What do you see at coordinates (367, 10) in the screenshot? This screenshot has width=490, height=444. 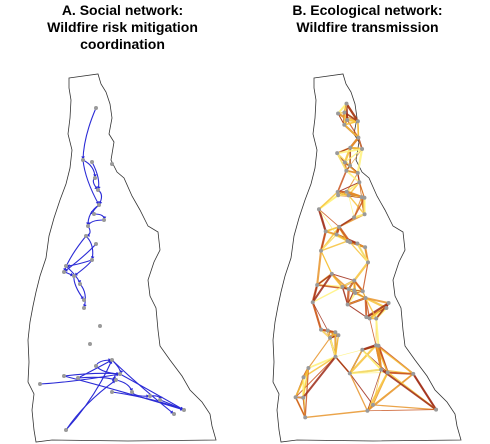 I see `panel-b-title-line1: B. Ecological network:` at bounding box center [367, 10].